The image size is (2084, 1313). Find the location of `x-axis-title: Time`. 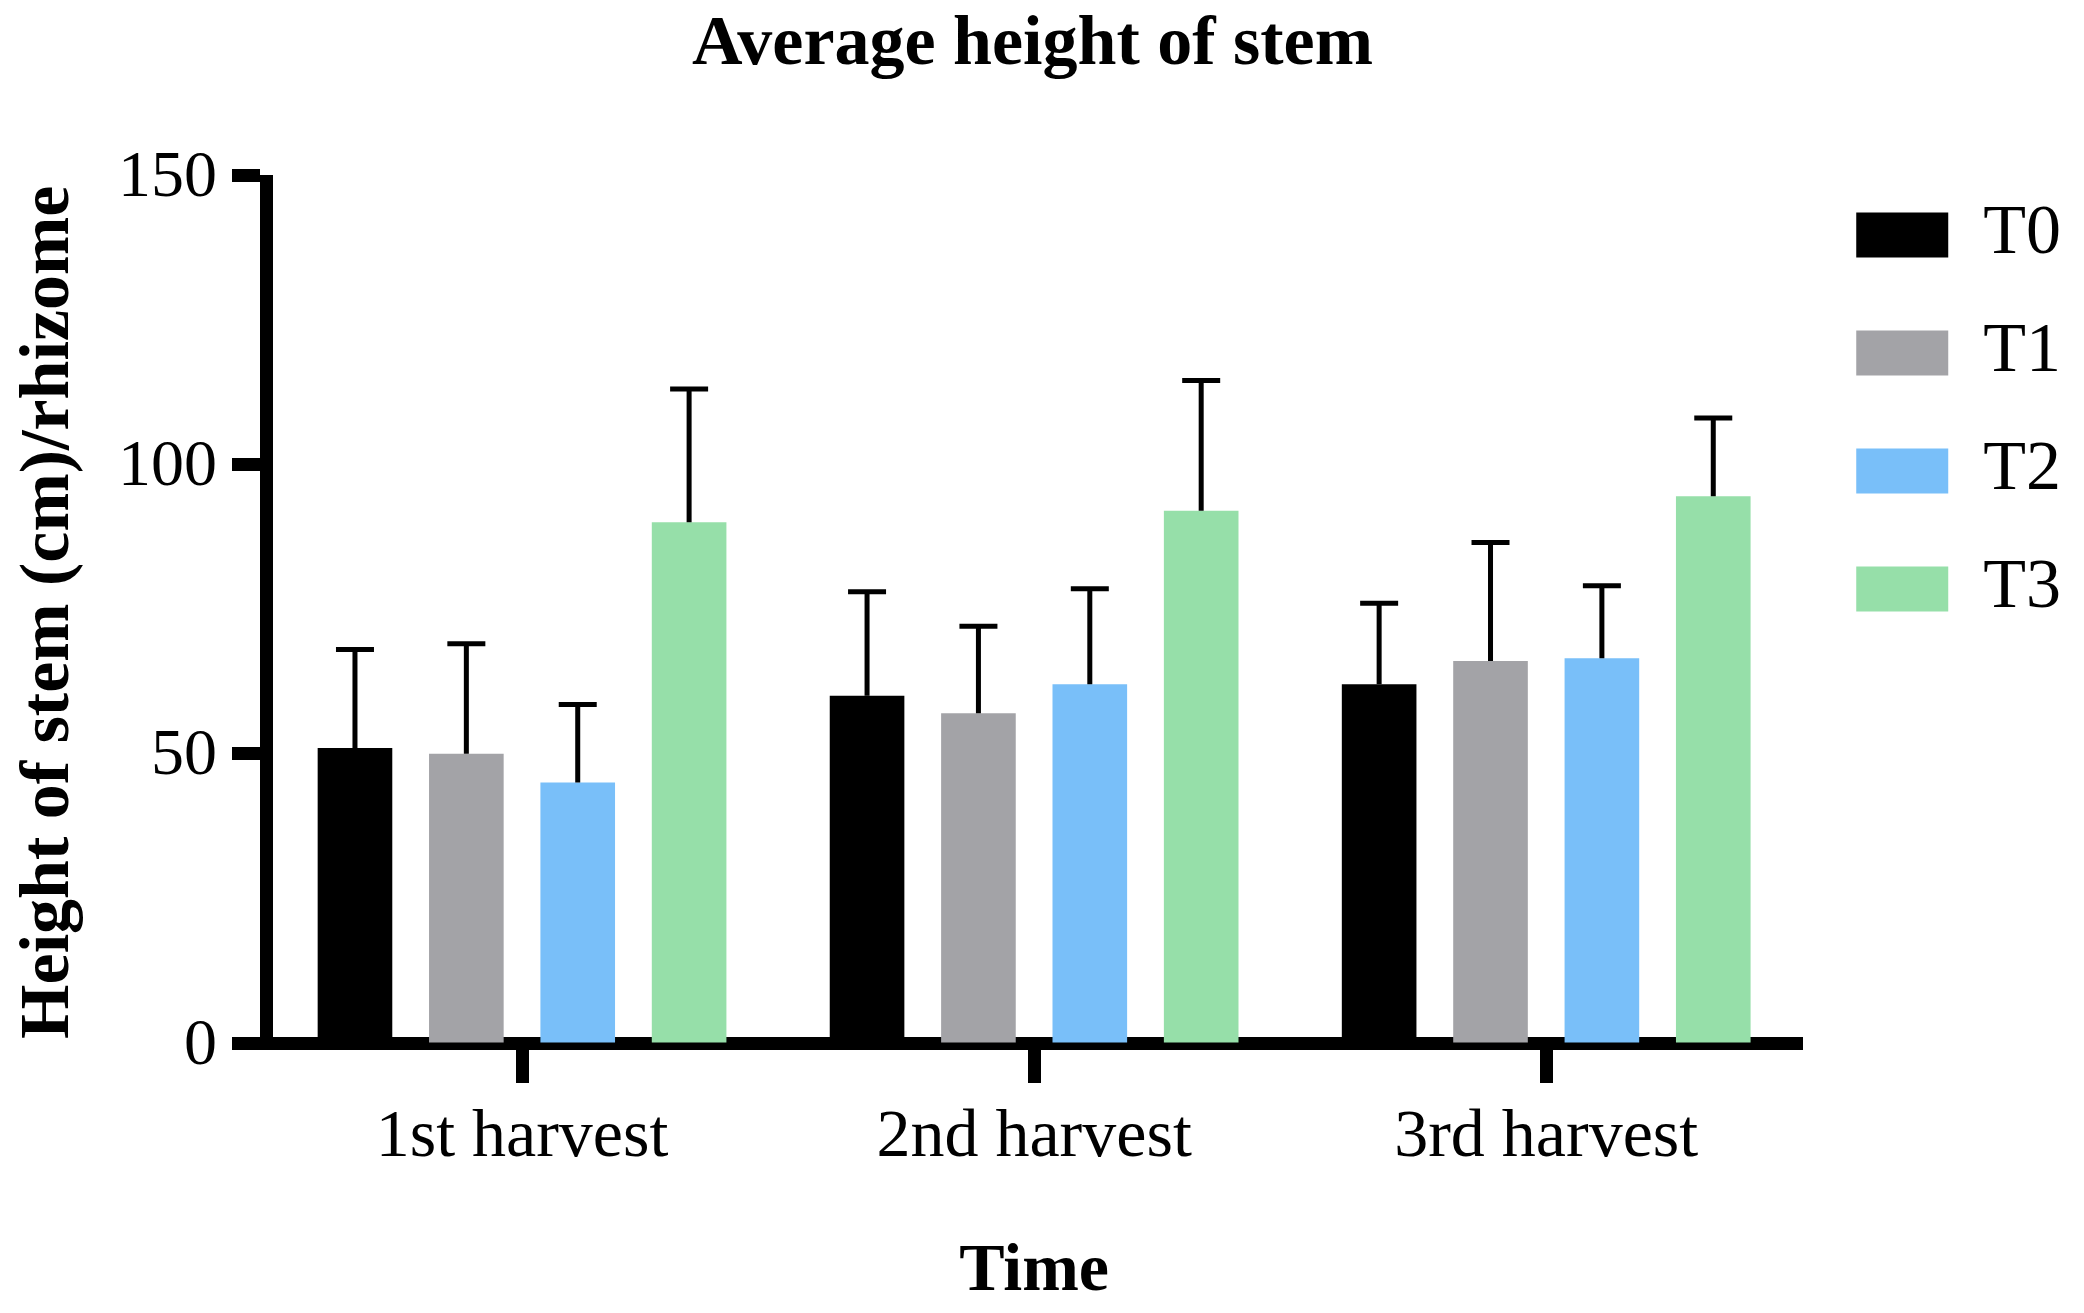

x-axis-title: Time is located at coordinates (1034, 1266).